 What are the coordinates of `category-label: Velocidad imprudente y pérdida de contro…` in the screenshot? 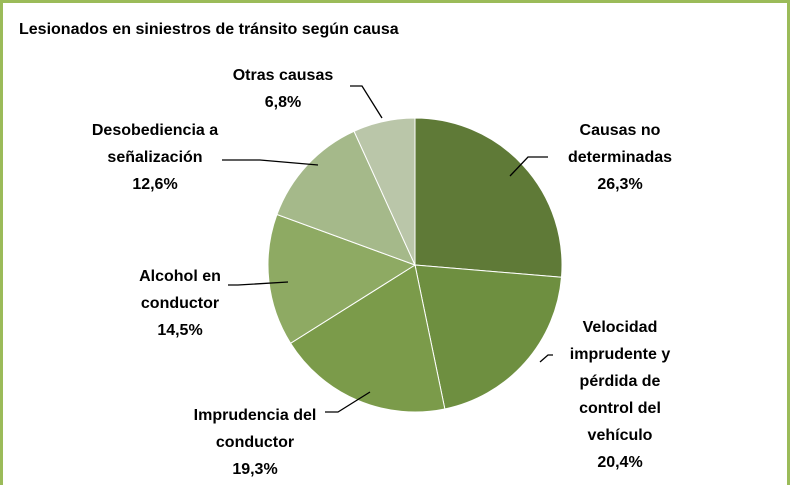 It's located at (620, 381).